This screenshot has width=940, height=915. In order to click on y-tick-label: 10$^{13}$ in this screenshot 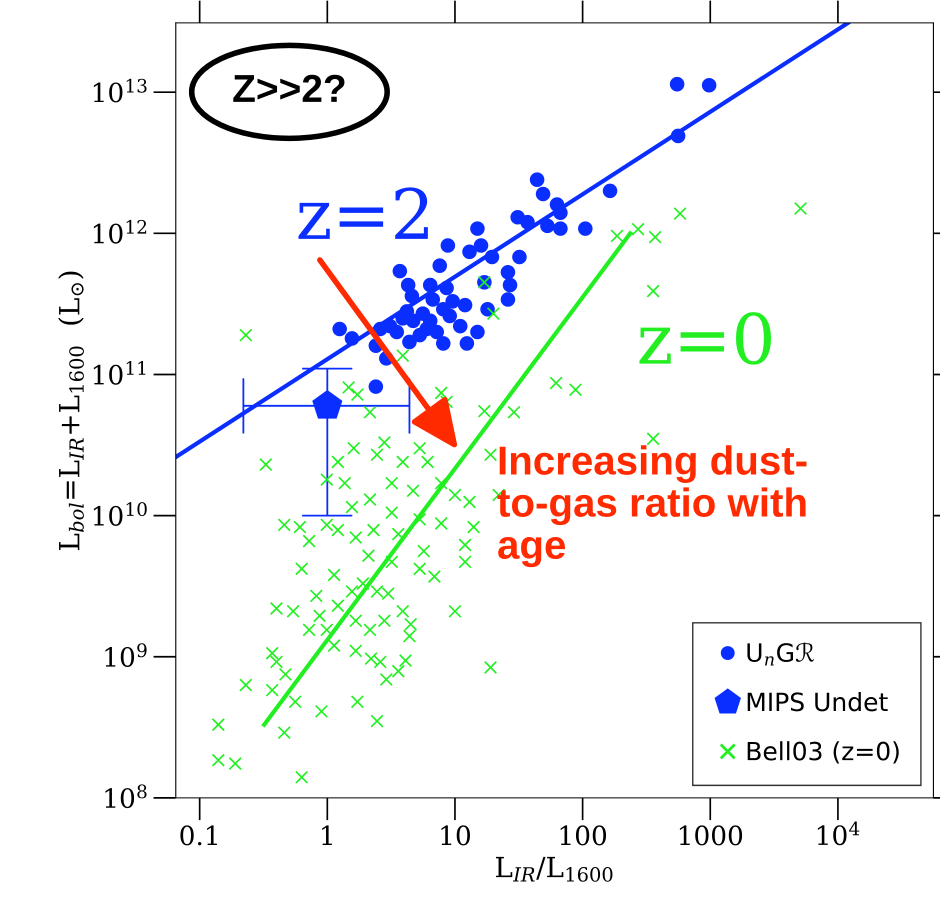, I will do `click(120, 90)`.